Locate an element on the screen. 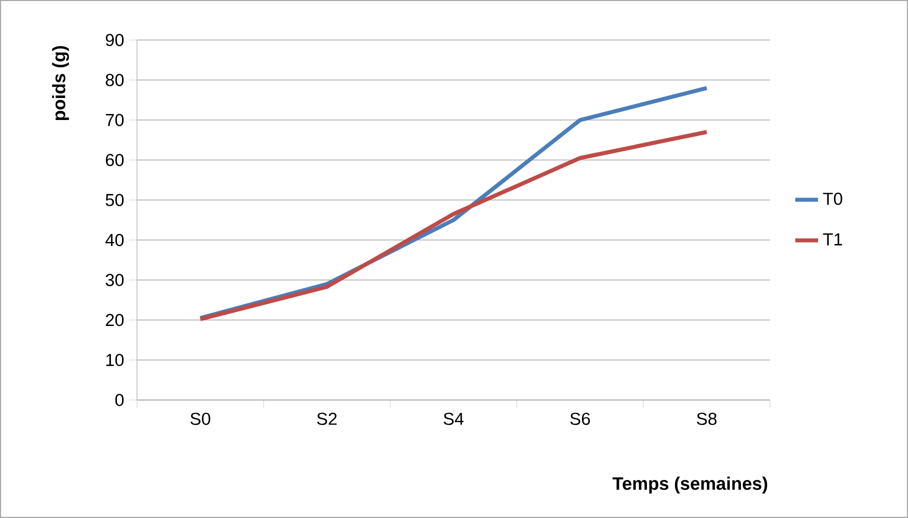 The image size is (908, 518). x-tick-label: S4 is located at coordinates (454, 418).